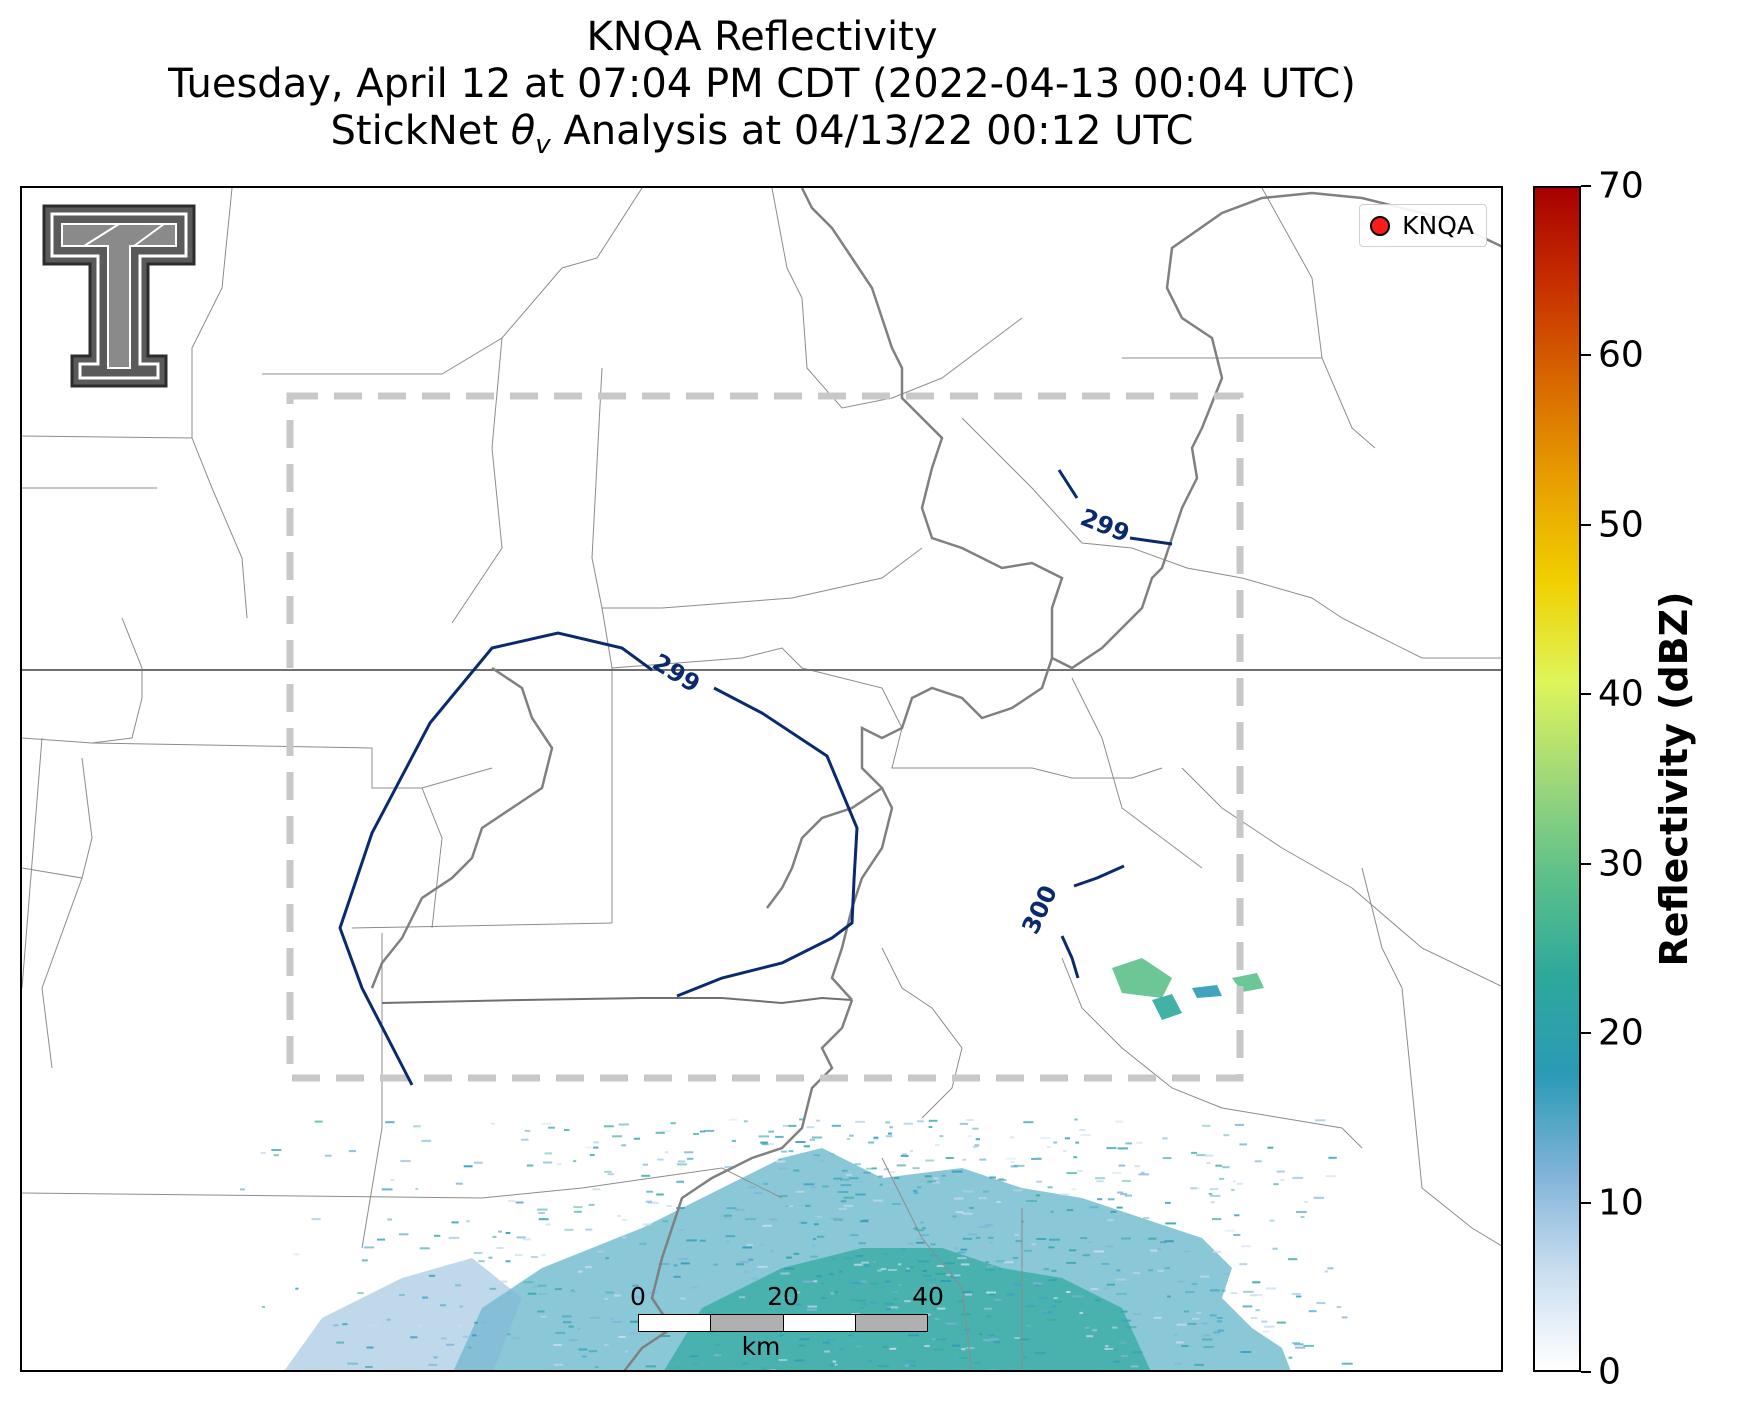 Image resolution: width=1738 pixels, height=1411 pixels. I want to click on station-legend: KNQA, so click(1423, 225).